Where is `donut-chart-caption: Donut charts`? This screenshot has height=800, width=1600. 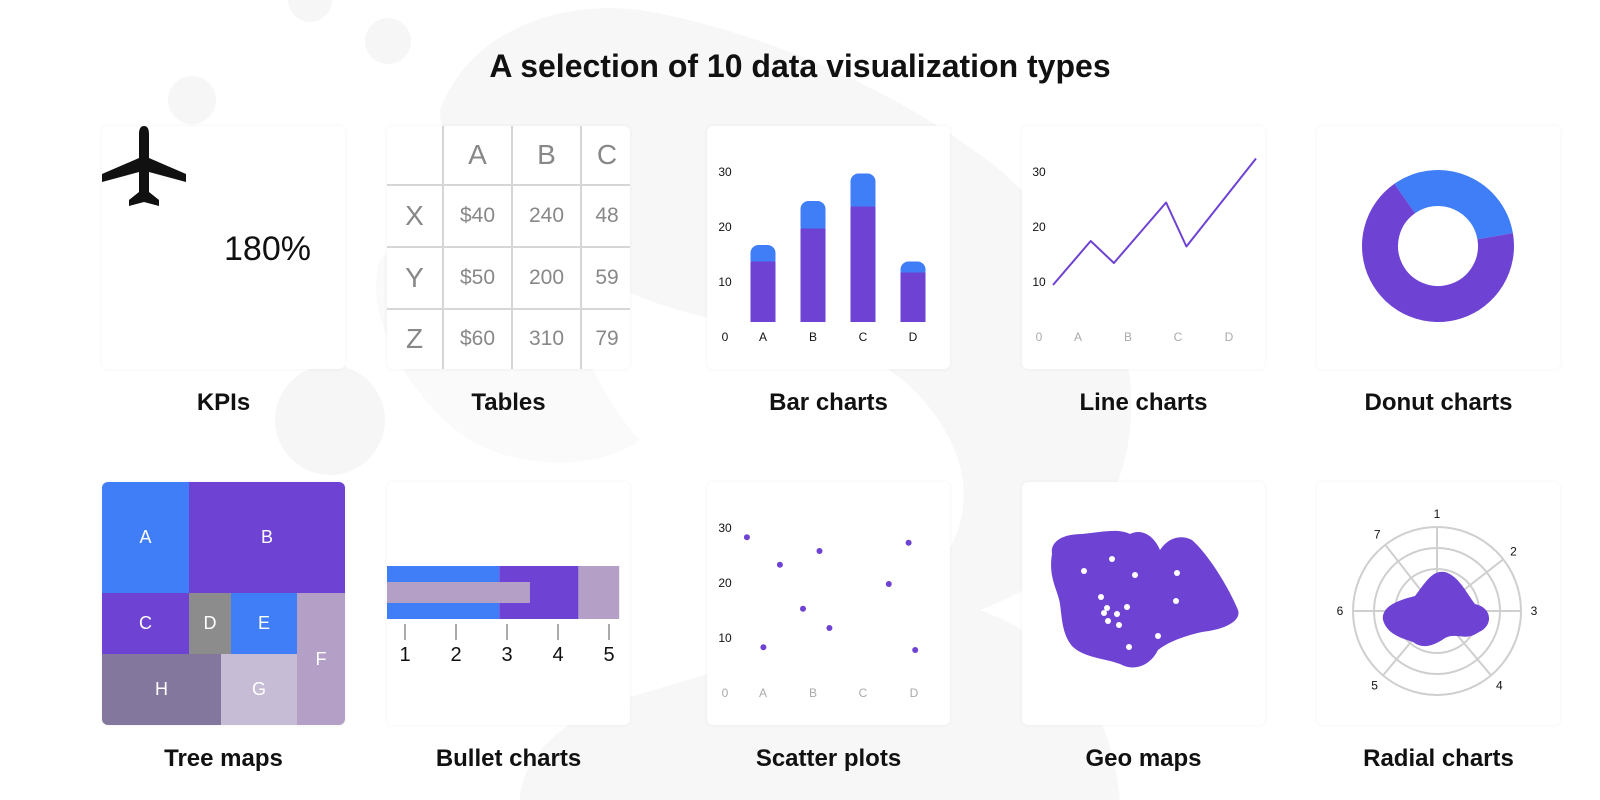
donut-chart-caption: Donut charts is located at coordinates (1438, 402).